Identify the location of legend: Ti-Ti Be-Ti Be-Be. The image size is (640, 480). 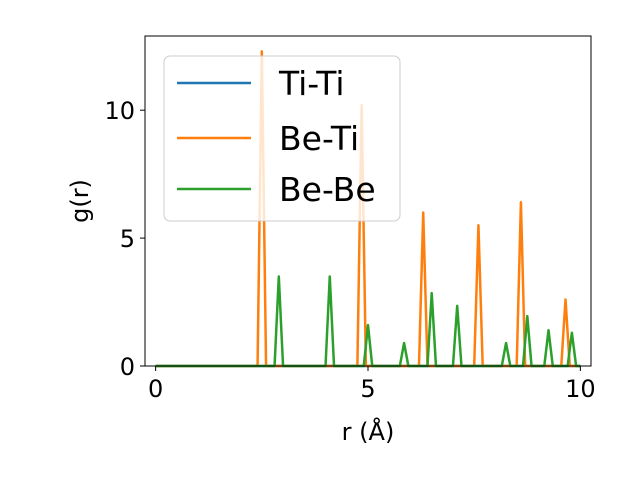
(282, 138).